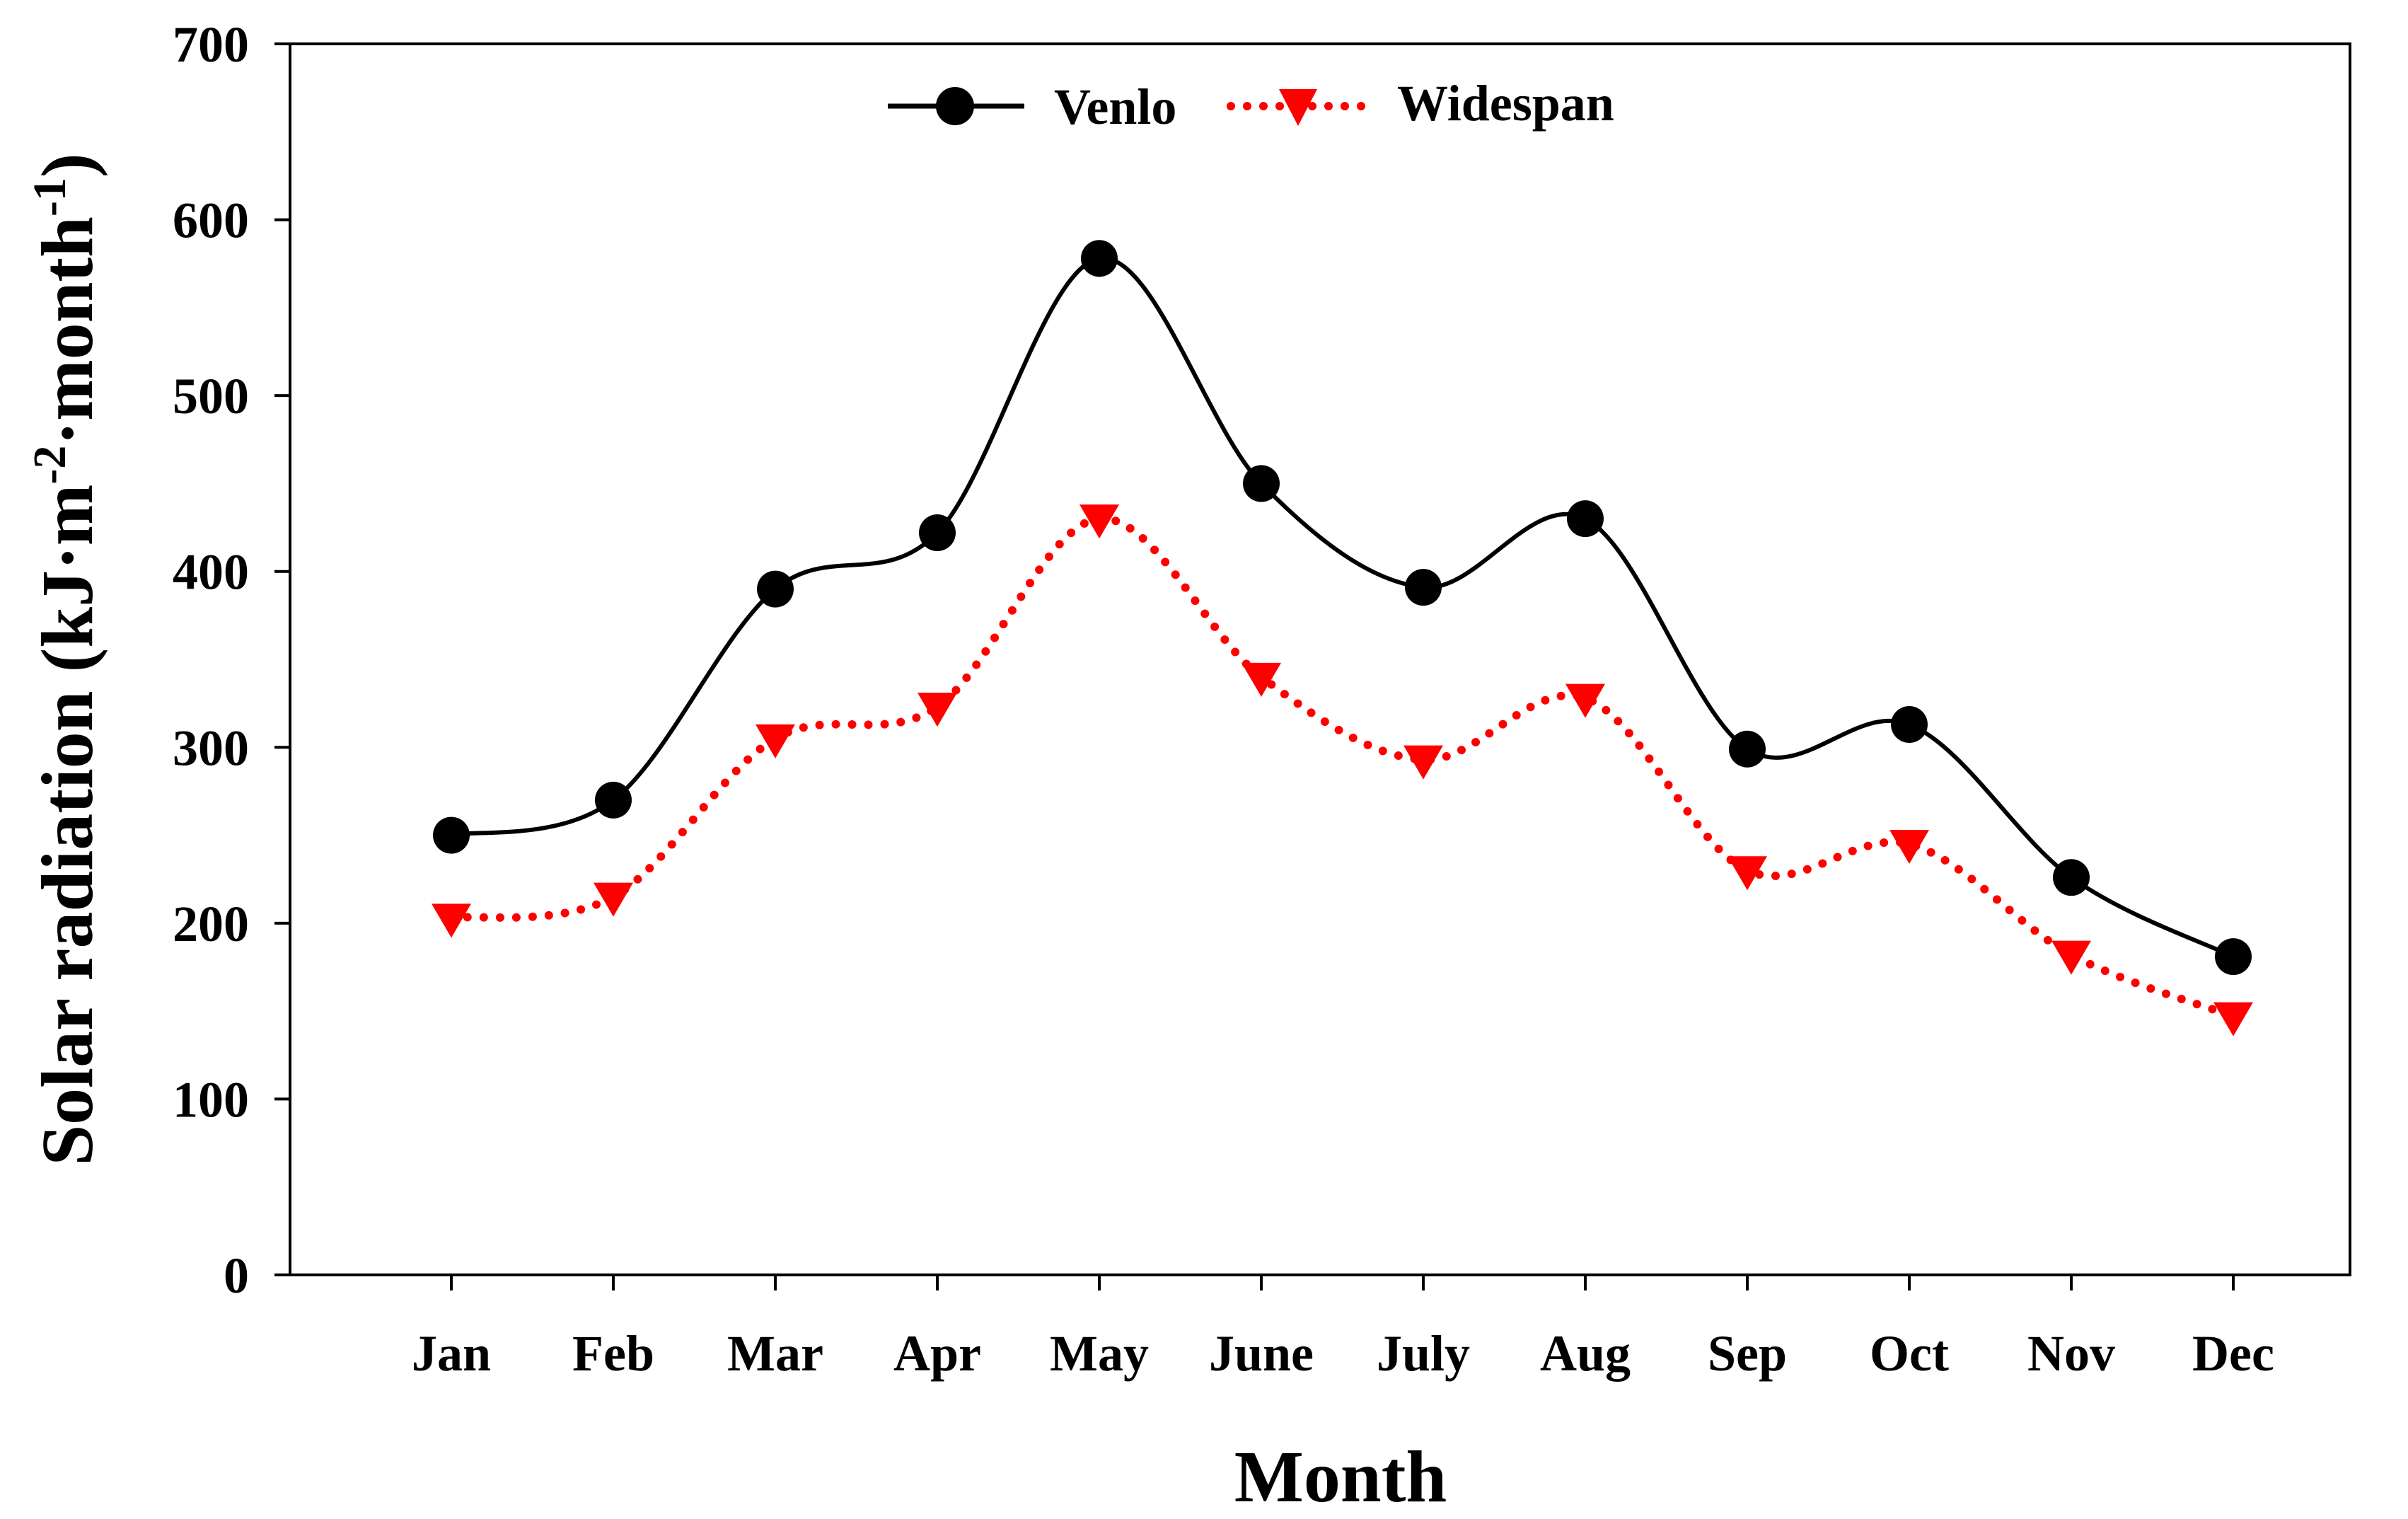  I want to click on y-tick-label-600: 600, so click(211, 220).